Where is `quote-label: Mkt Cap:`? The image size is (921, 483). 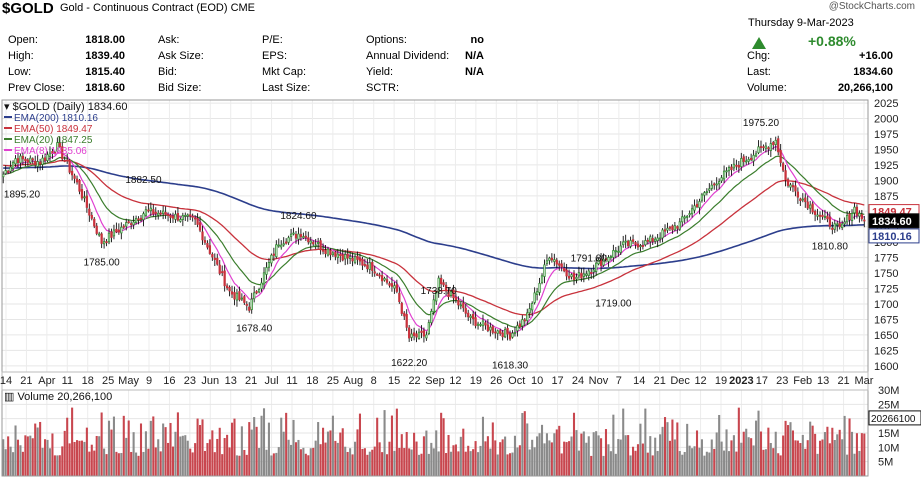 quote-label: Mkt Cap: is located at coordinates (284, 72).